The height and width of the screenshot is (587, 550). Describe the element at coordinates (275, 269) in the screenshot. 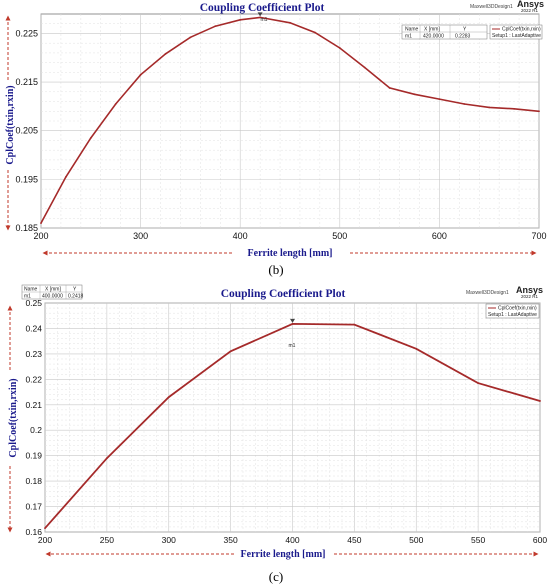

I see `panel-label-b: (b)` at that location.